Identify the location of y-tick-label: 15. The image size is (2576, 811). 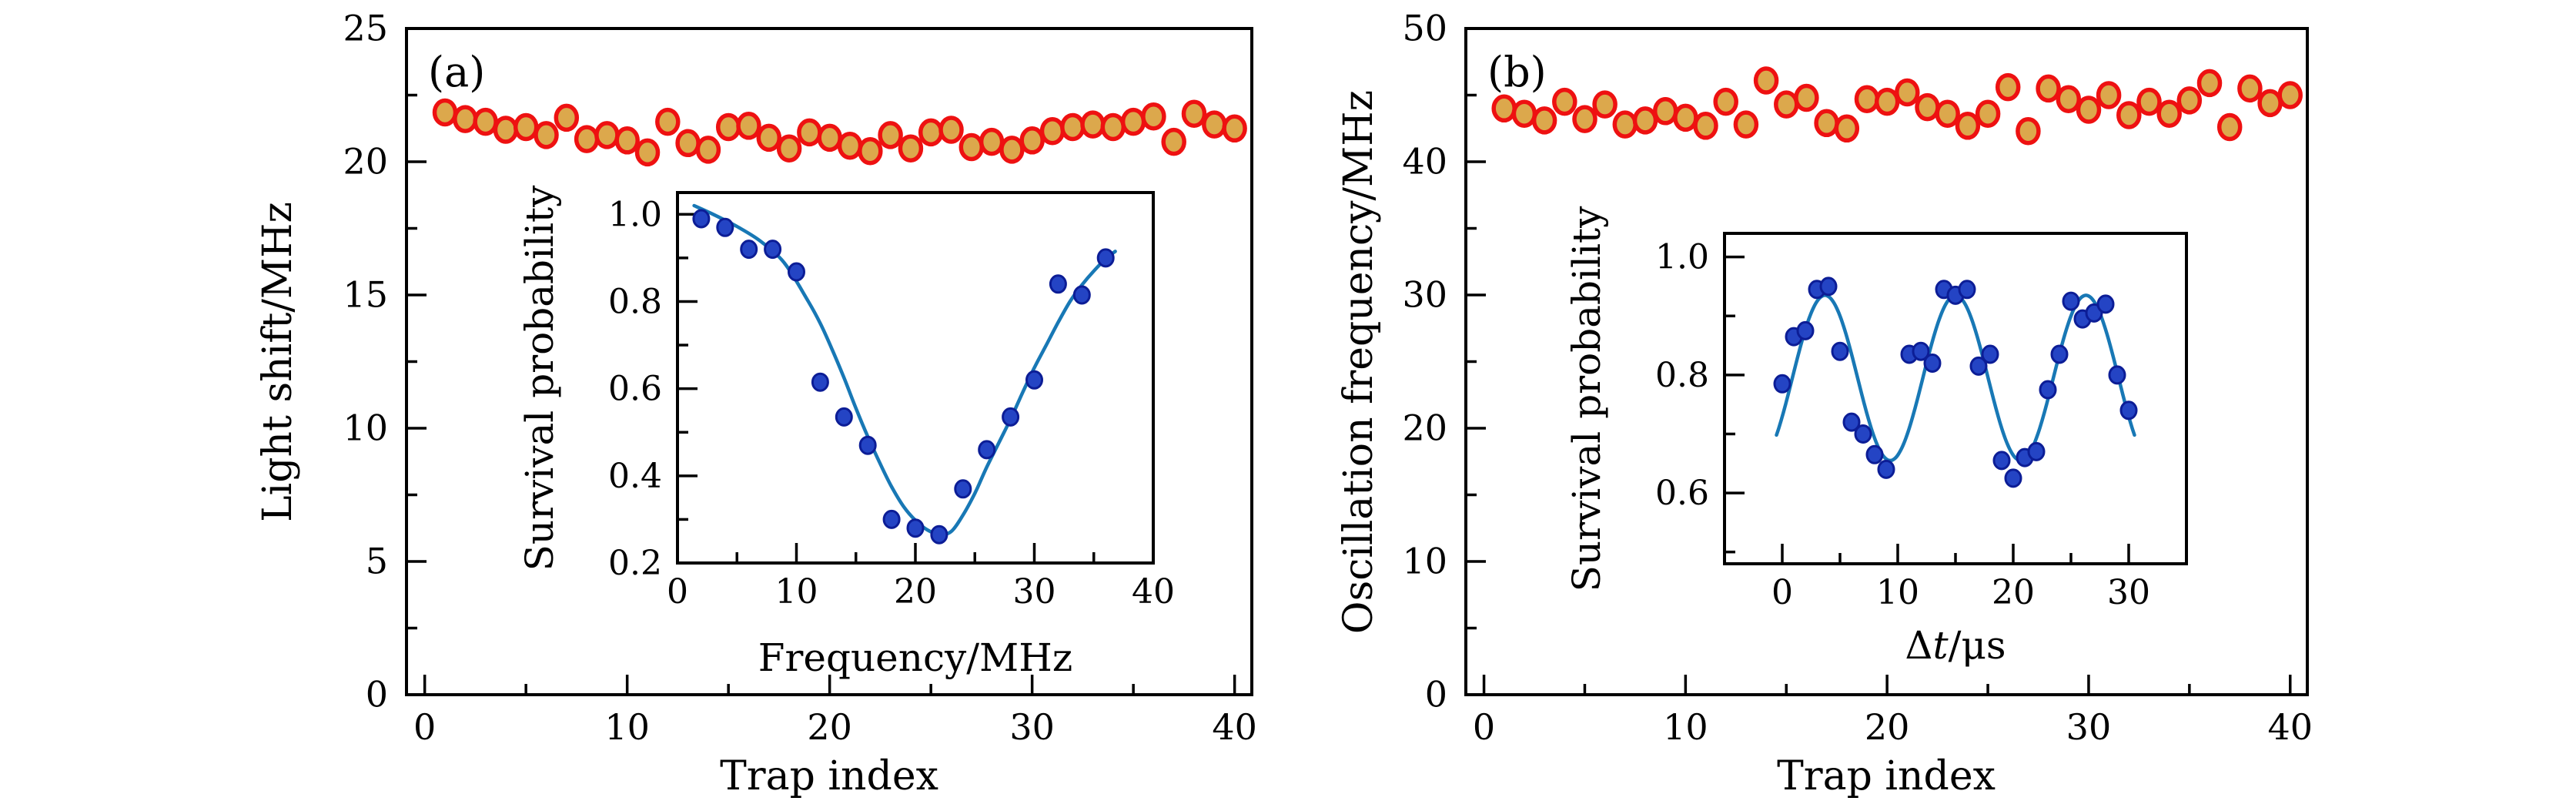
(365, 295).